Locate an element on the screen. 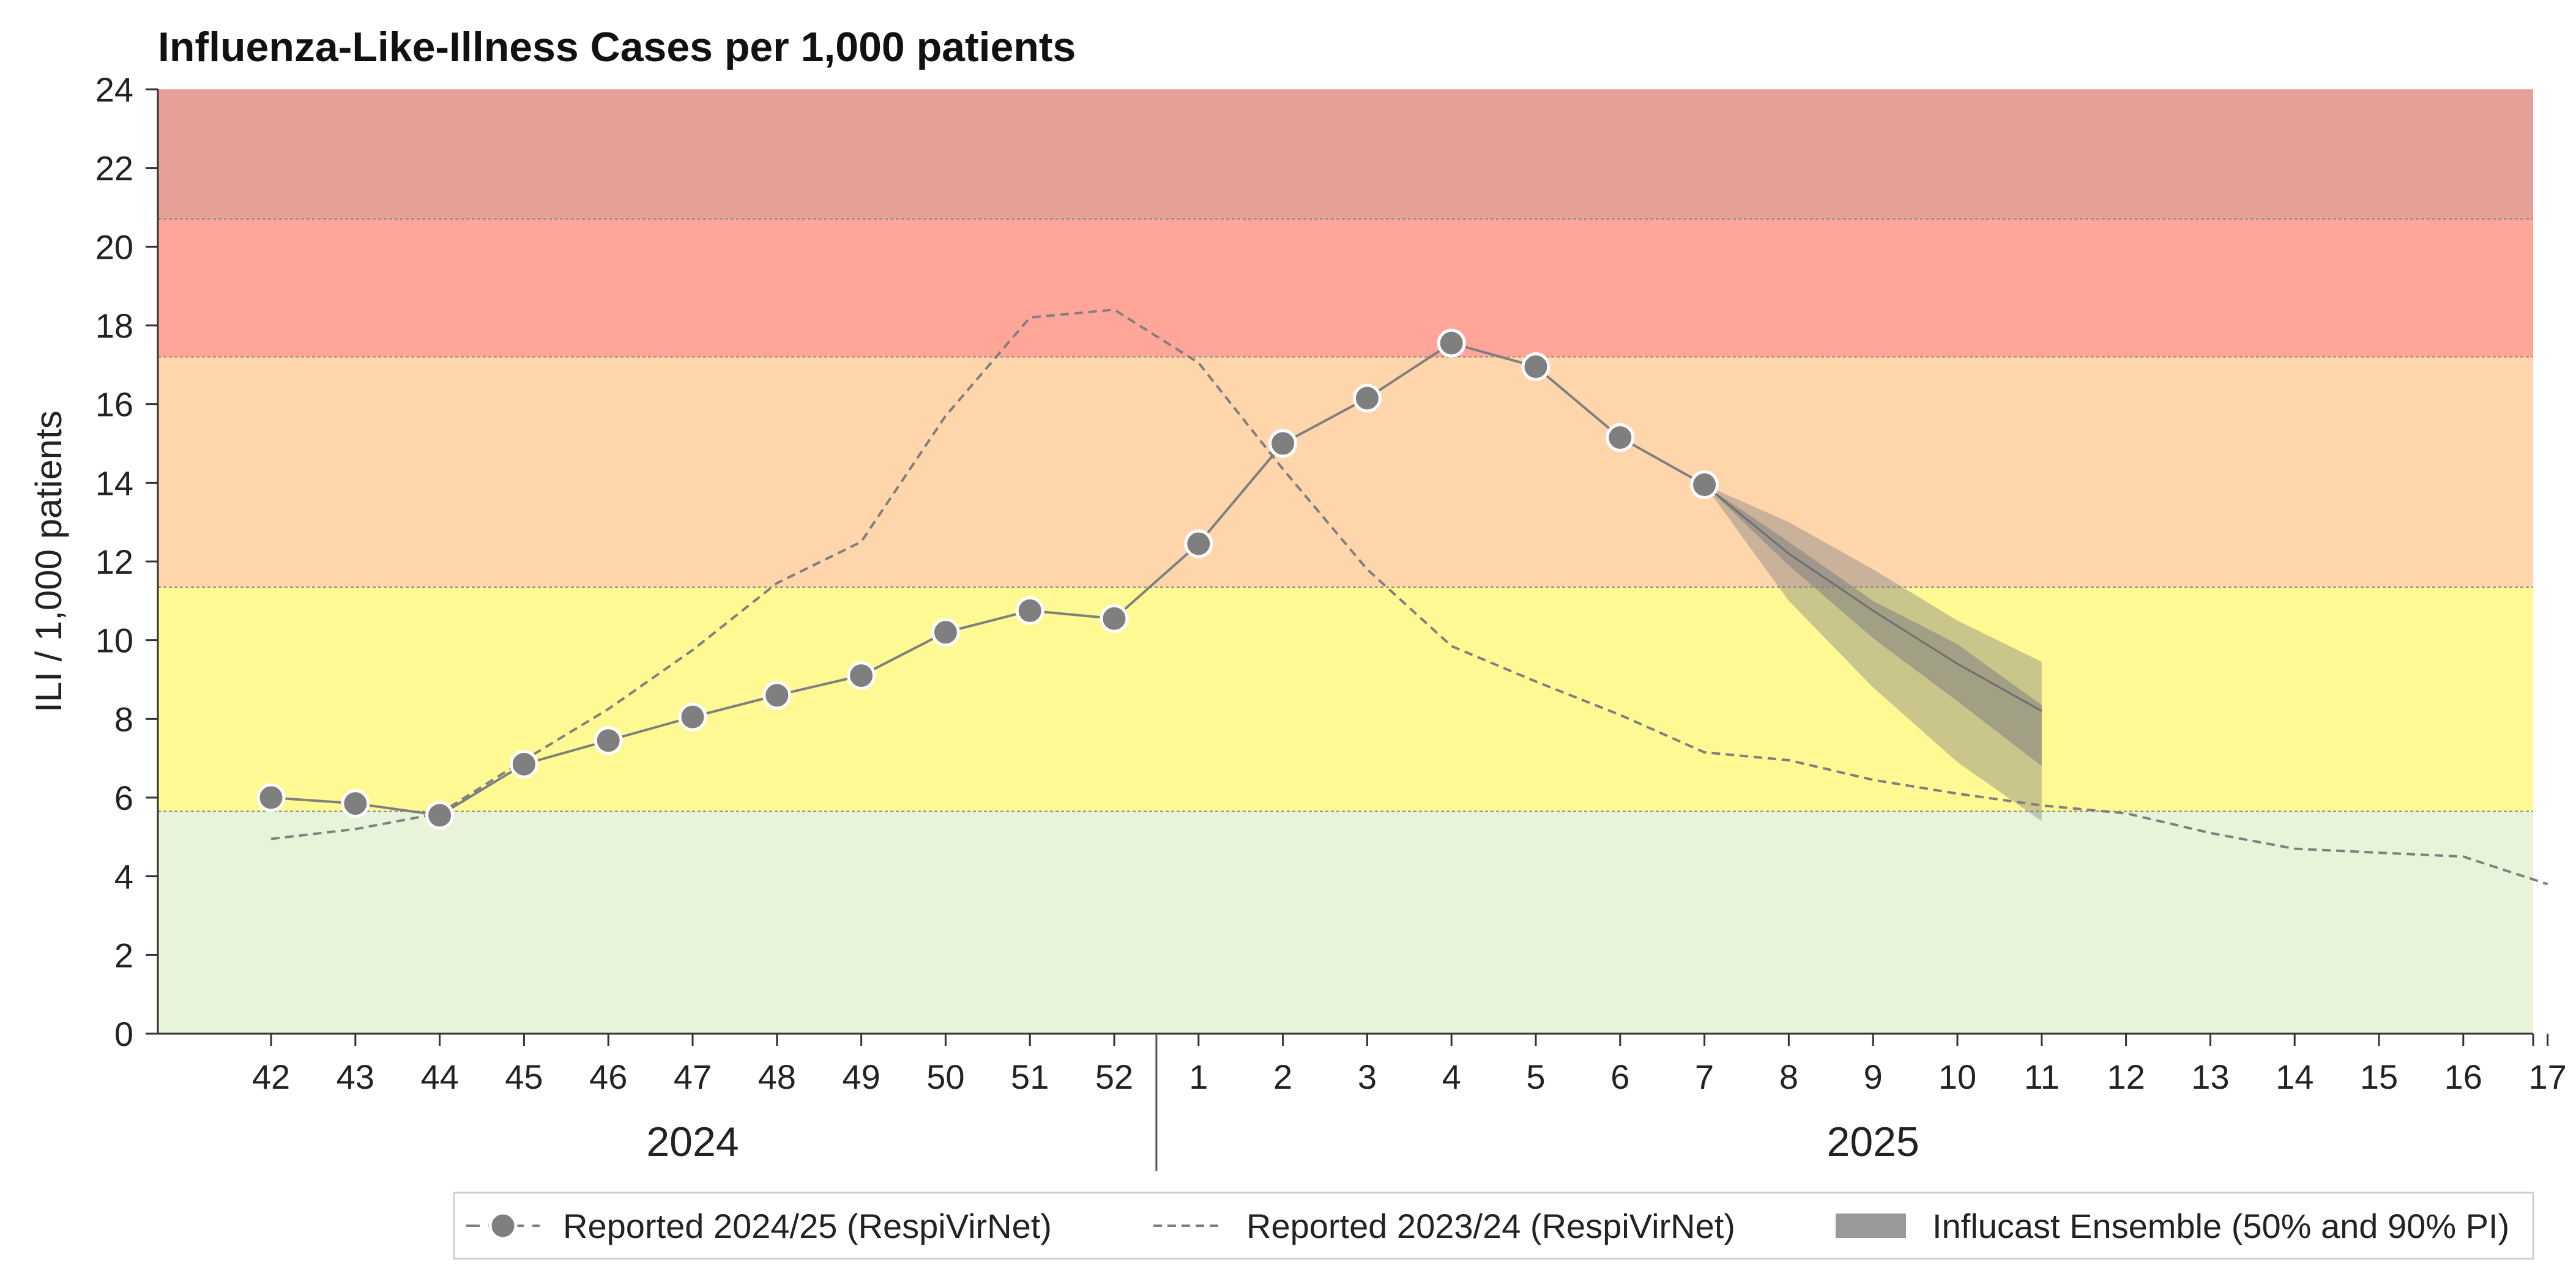 This screenshot has width=2576, height=1282. y-tick-label: 24 is located at coordinates (114, 89).